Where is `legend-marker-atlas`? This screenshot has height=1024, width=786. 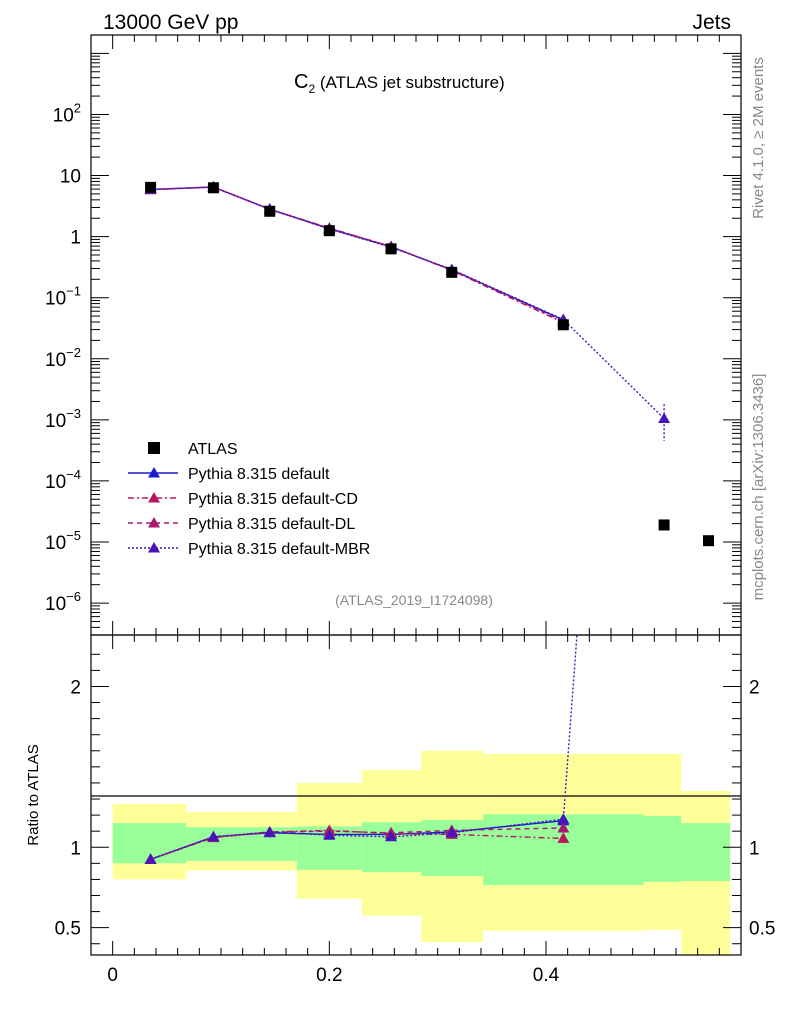 legend-marker-atlas is located at coordinates (154, 448).